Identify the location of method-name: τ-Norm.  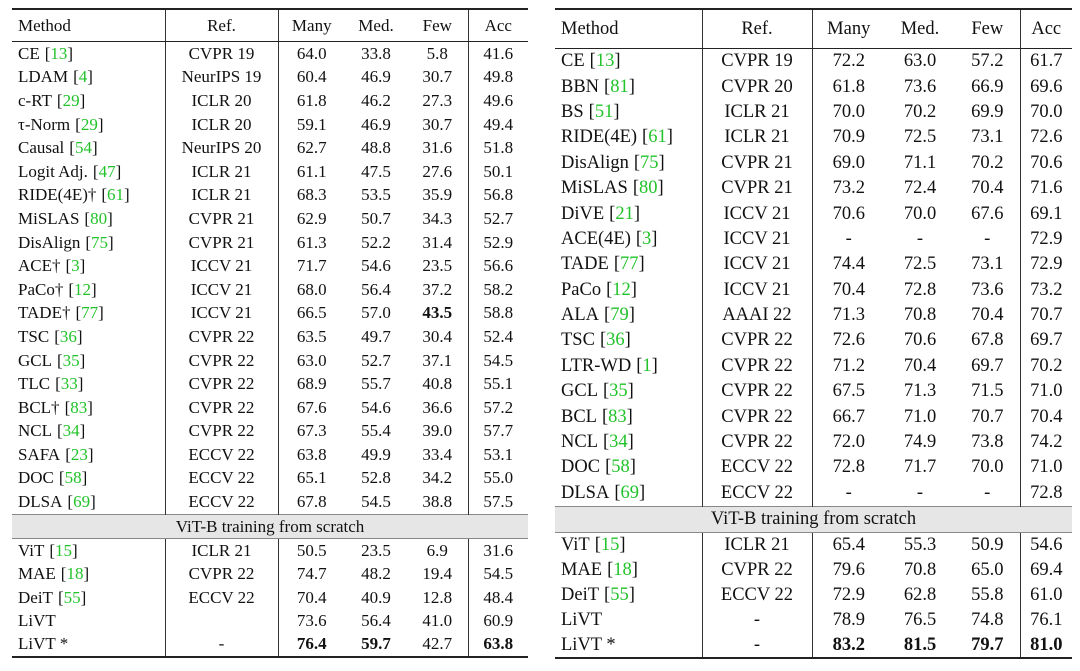
(44, 124).